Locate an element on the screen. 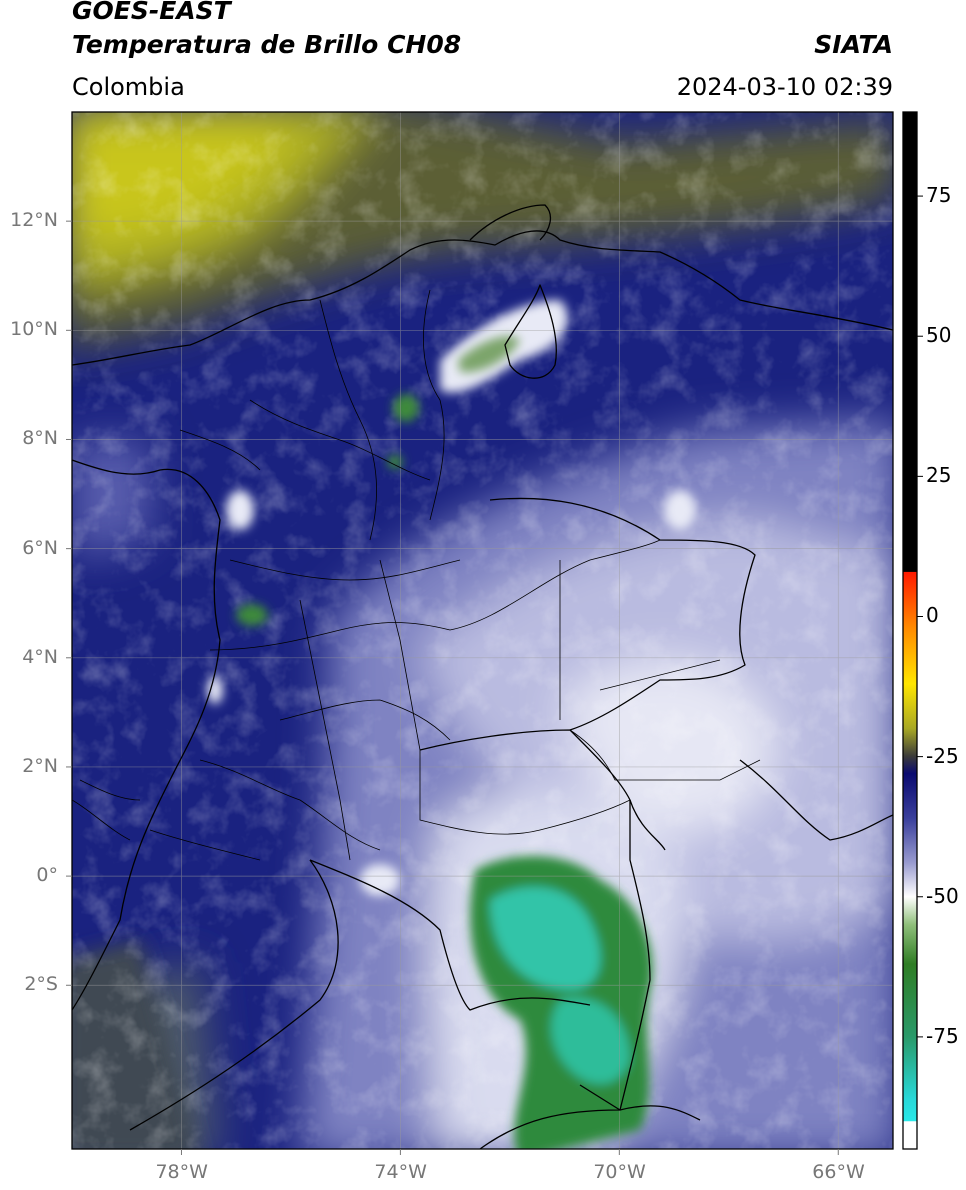  colorbar-tick-label: 50 is located at coordinates (939, 335).